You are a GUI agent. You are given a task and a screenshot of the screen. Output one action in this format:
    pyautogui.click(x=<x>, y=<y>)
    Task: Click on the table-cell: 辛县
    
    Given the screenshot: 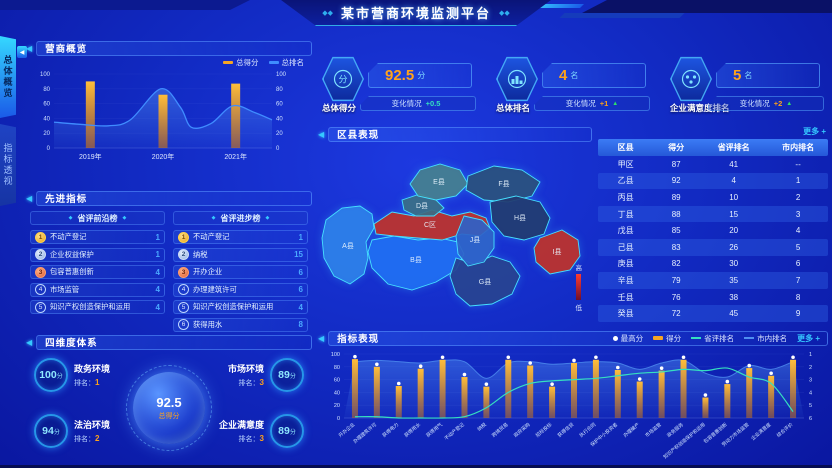 What is the action you would take?
    pyautogui.click(x=625, y=280)
    